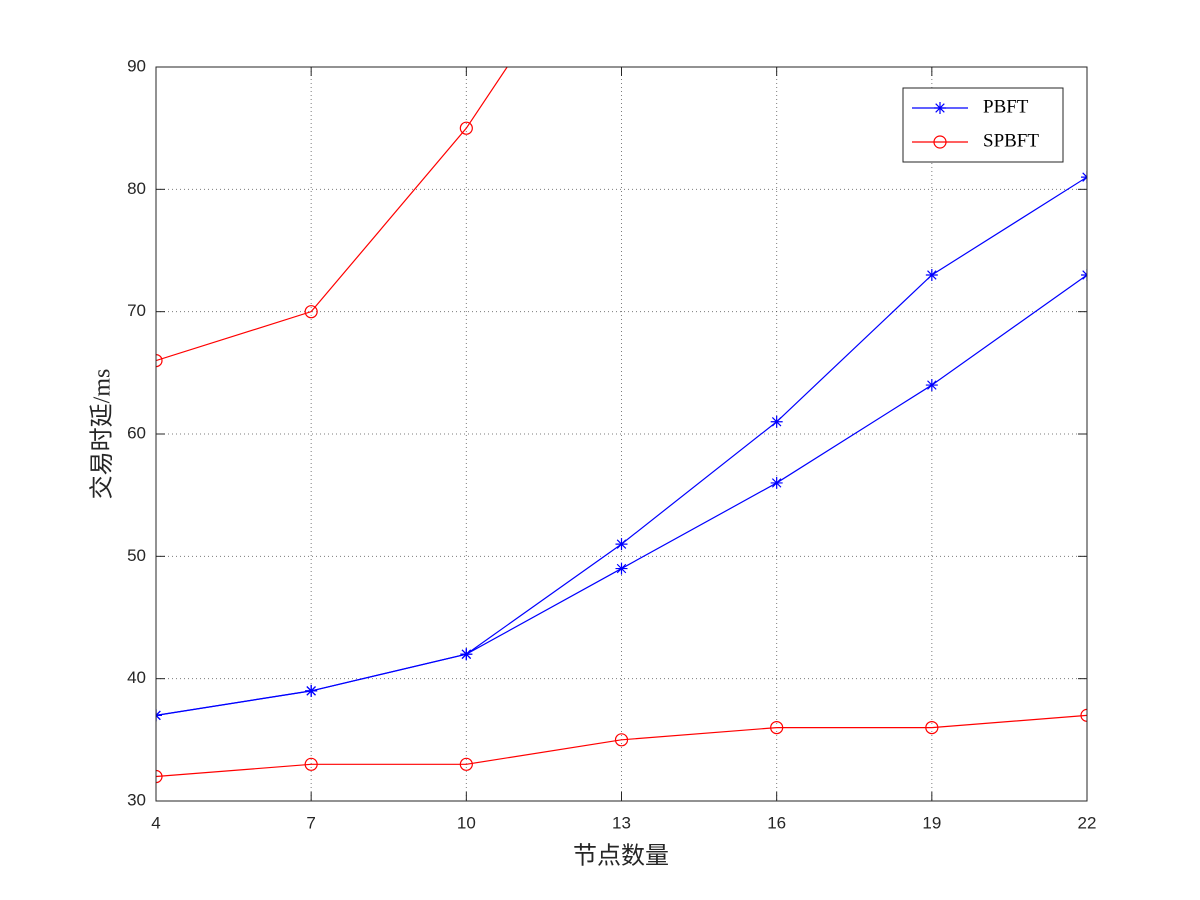 This screenshot has width=1200, height=900. What do you see at coordinates (1087, 822) in the screenshot?
I see `x-tick-label: 22` at bounding box center [1087, 822].